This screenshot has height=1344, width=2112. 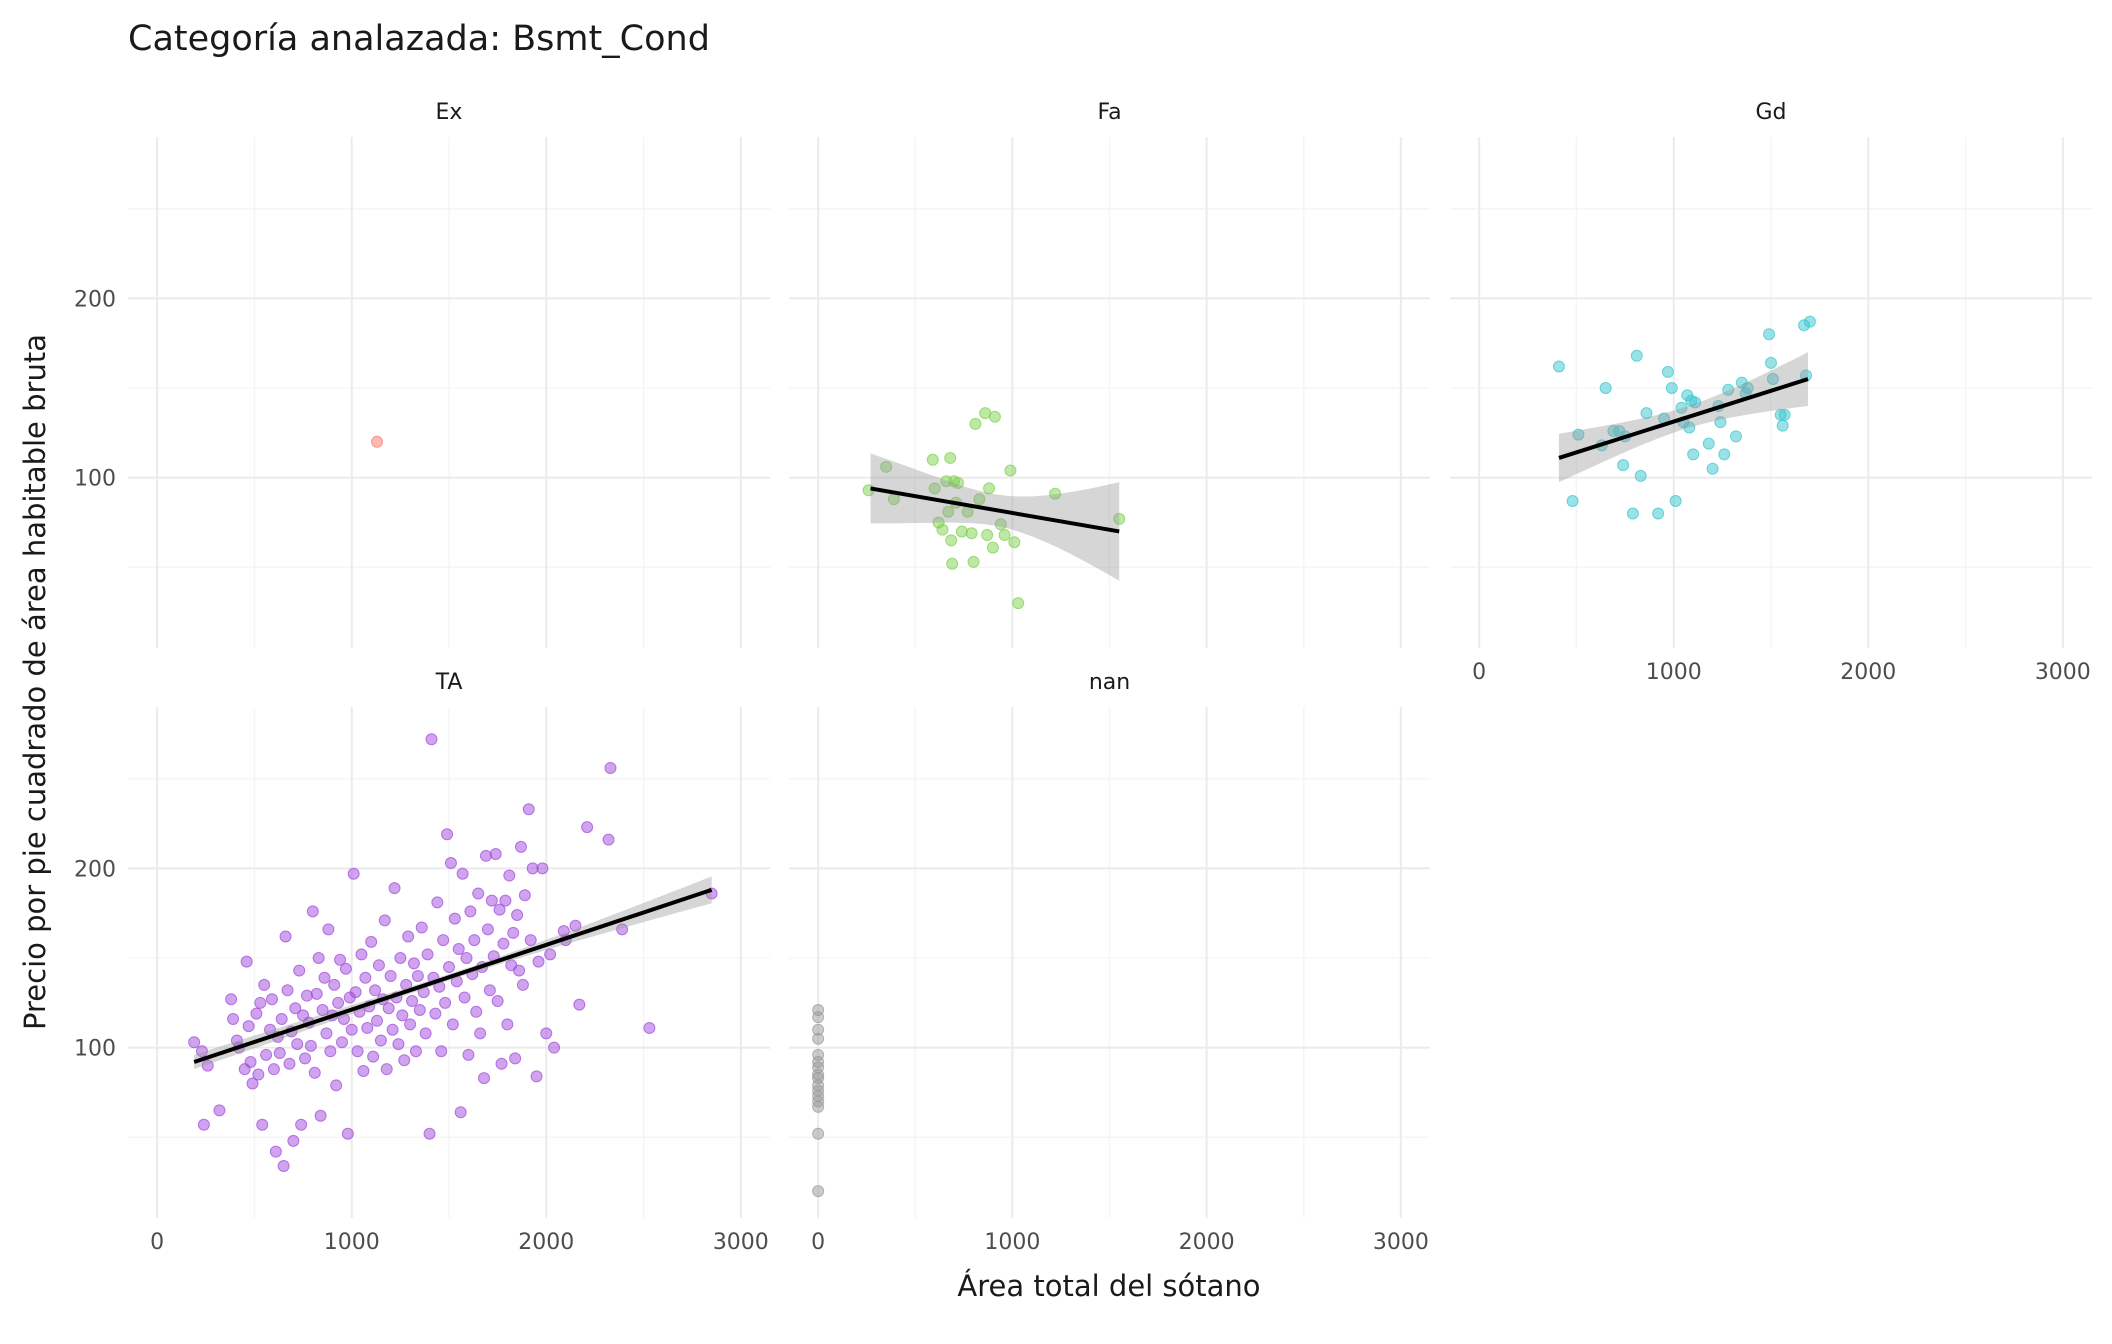 I want to click on facet-label: nan, so click(x=1109, y=682).